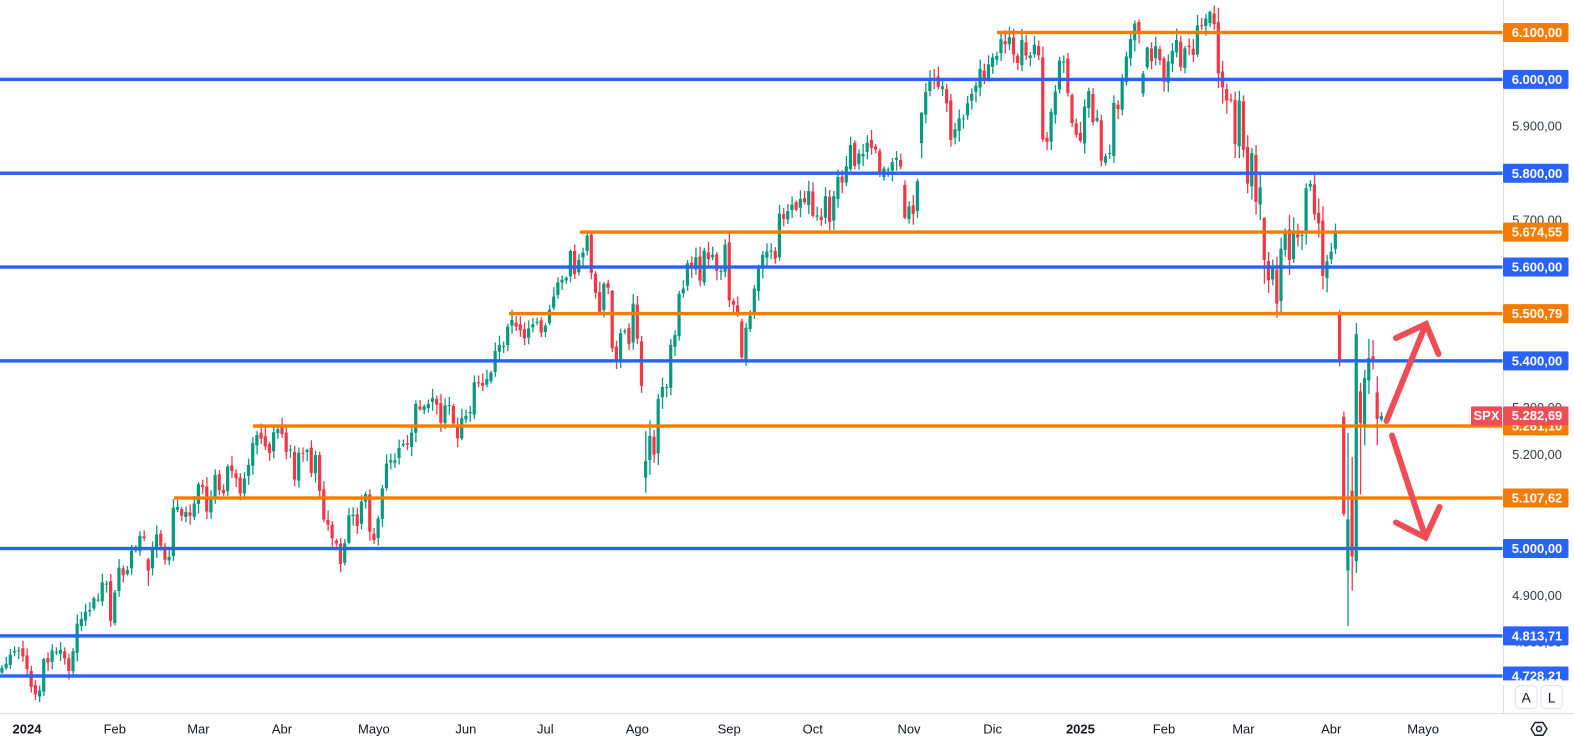 This screenshot has width=1574, height=742. I want to click on svg-text: 5.500,79, so click(1537, 313).